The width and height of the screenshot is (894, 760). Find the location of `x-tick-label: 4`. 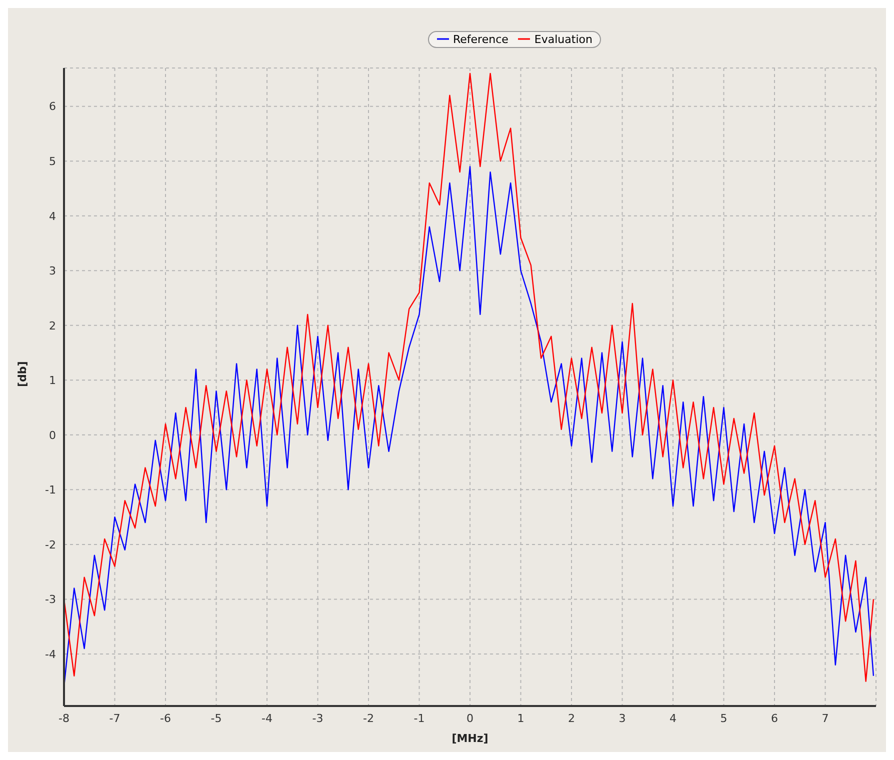

x-tick-label: 4 is located at coordinates (673, 718).